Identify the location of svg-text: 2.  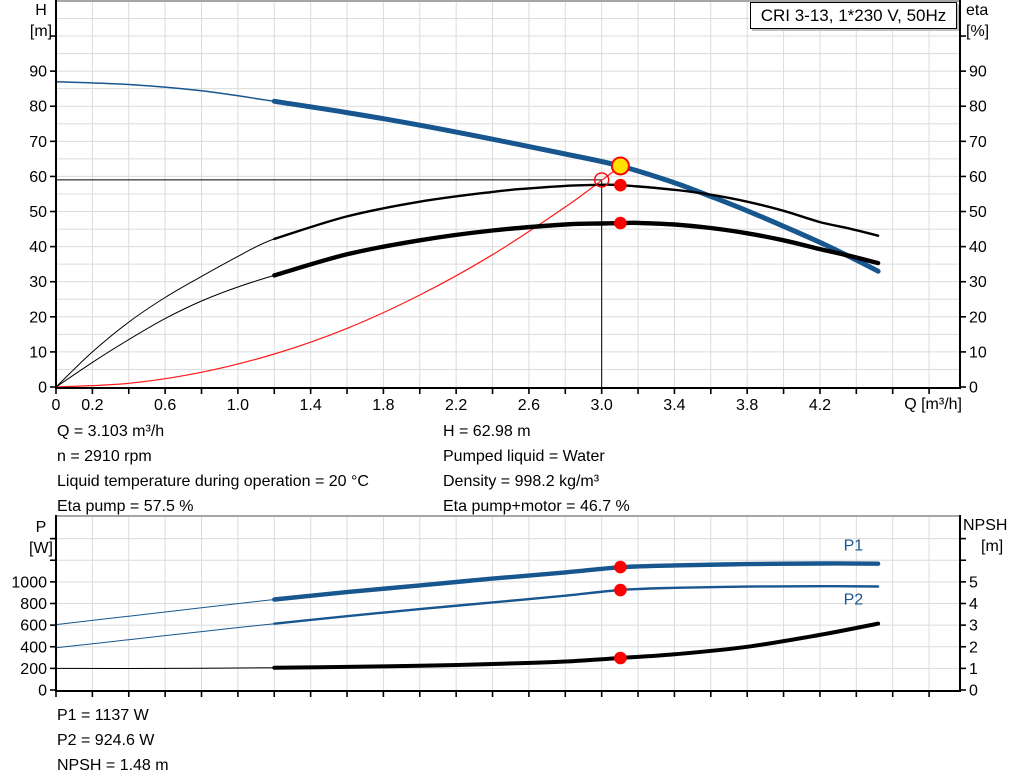
(973, 647).